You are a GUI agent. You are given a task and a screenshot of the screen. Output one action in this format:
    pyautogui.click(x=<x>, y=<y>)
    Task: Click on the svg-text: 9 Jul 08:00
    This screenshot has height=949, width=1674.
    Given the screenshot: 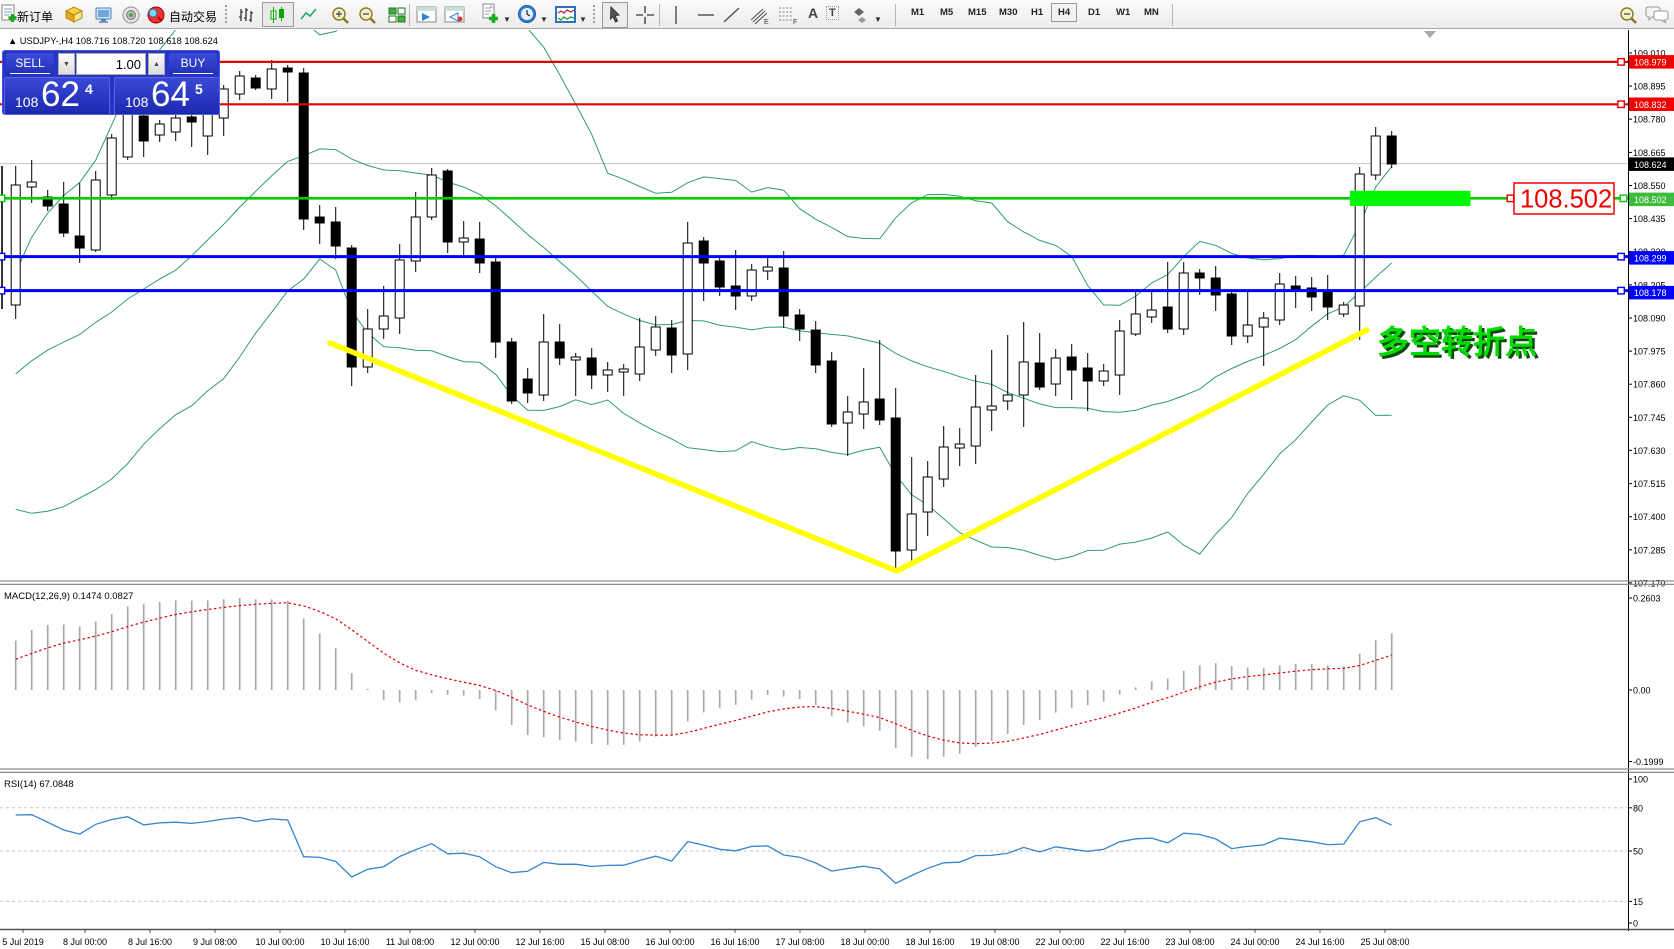 What is the action you would take?
    pyautogui.click(x=215, y=942)
    